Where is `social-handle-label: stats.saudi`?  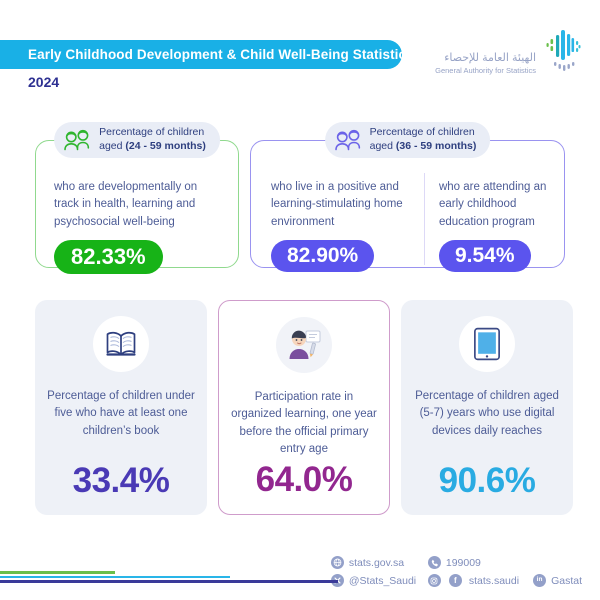 social-handle-label: stats.saudi is located at coordinates (494, 580).